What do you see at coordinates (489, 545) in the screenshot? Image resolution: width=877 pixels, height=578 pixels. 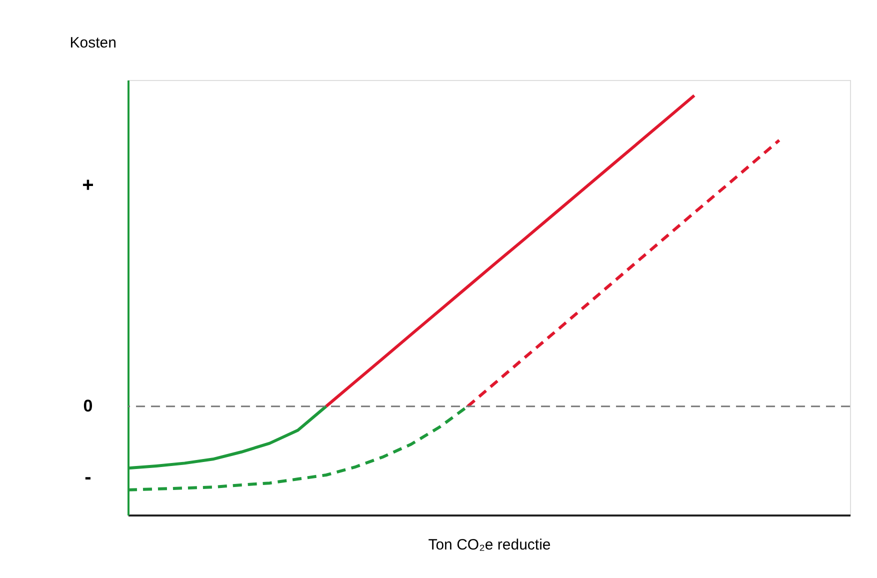 I see `x-axis-title: Ton CO₂e reductie` at bounding box center [489, 545].